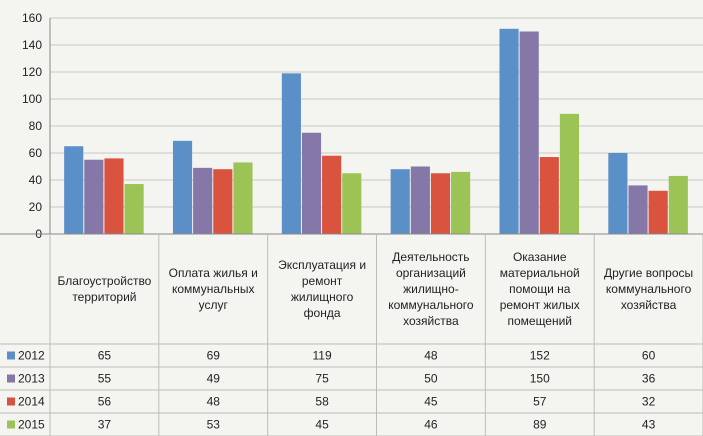  Describe the element at coordinates (104, 281) in the screenshot. I see `category-label-line: Благоустройство` at that location.